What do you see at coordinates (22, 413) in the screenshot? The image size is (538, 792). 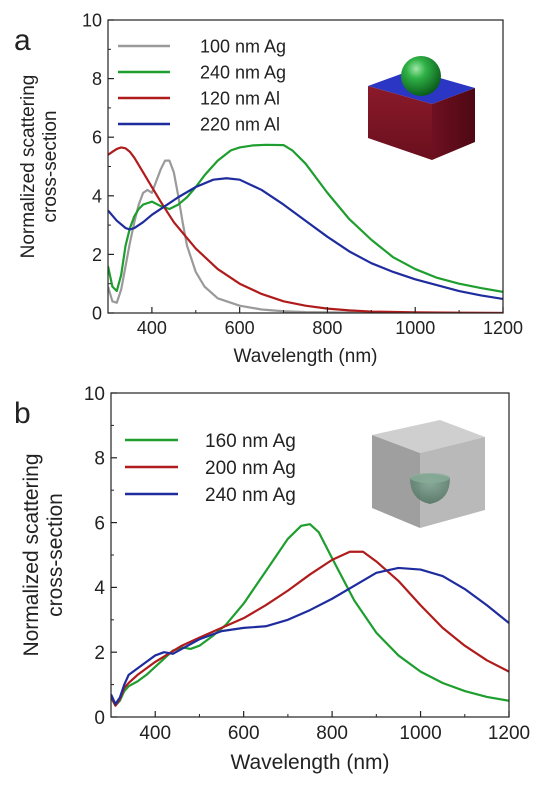 I see `panel-b-label: b` at bounding box center [22, 413].